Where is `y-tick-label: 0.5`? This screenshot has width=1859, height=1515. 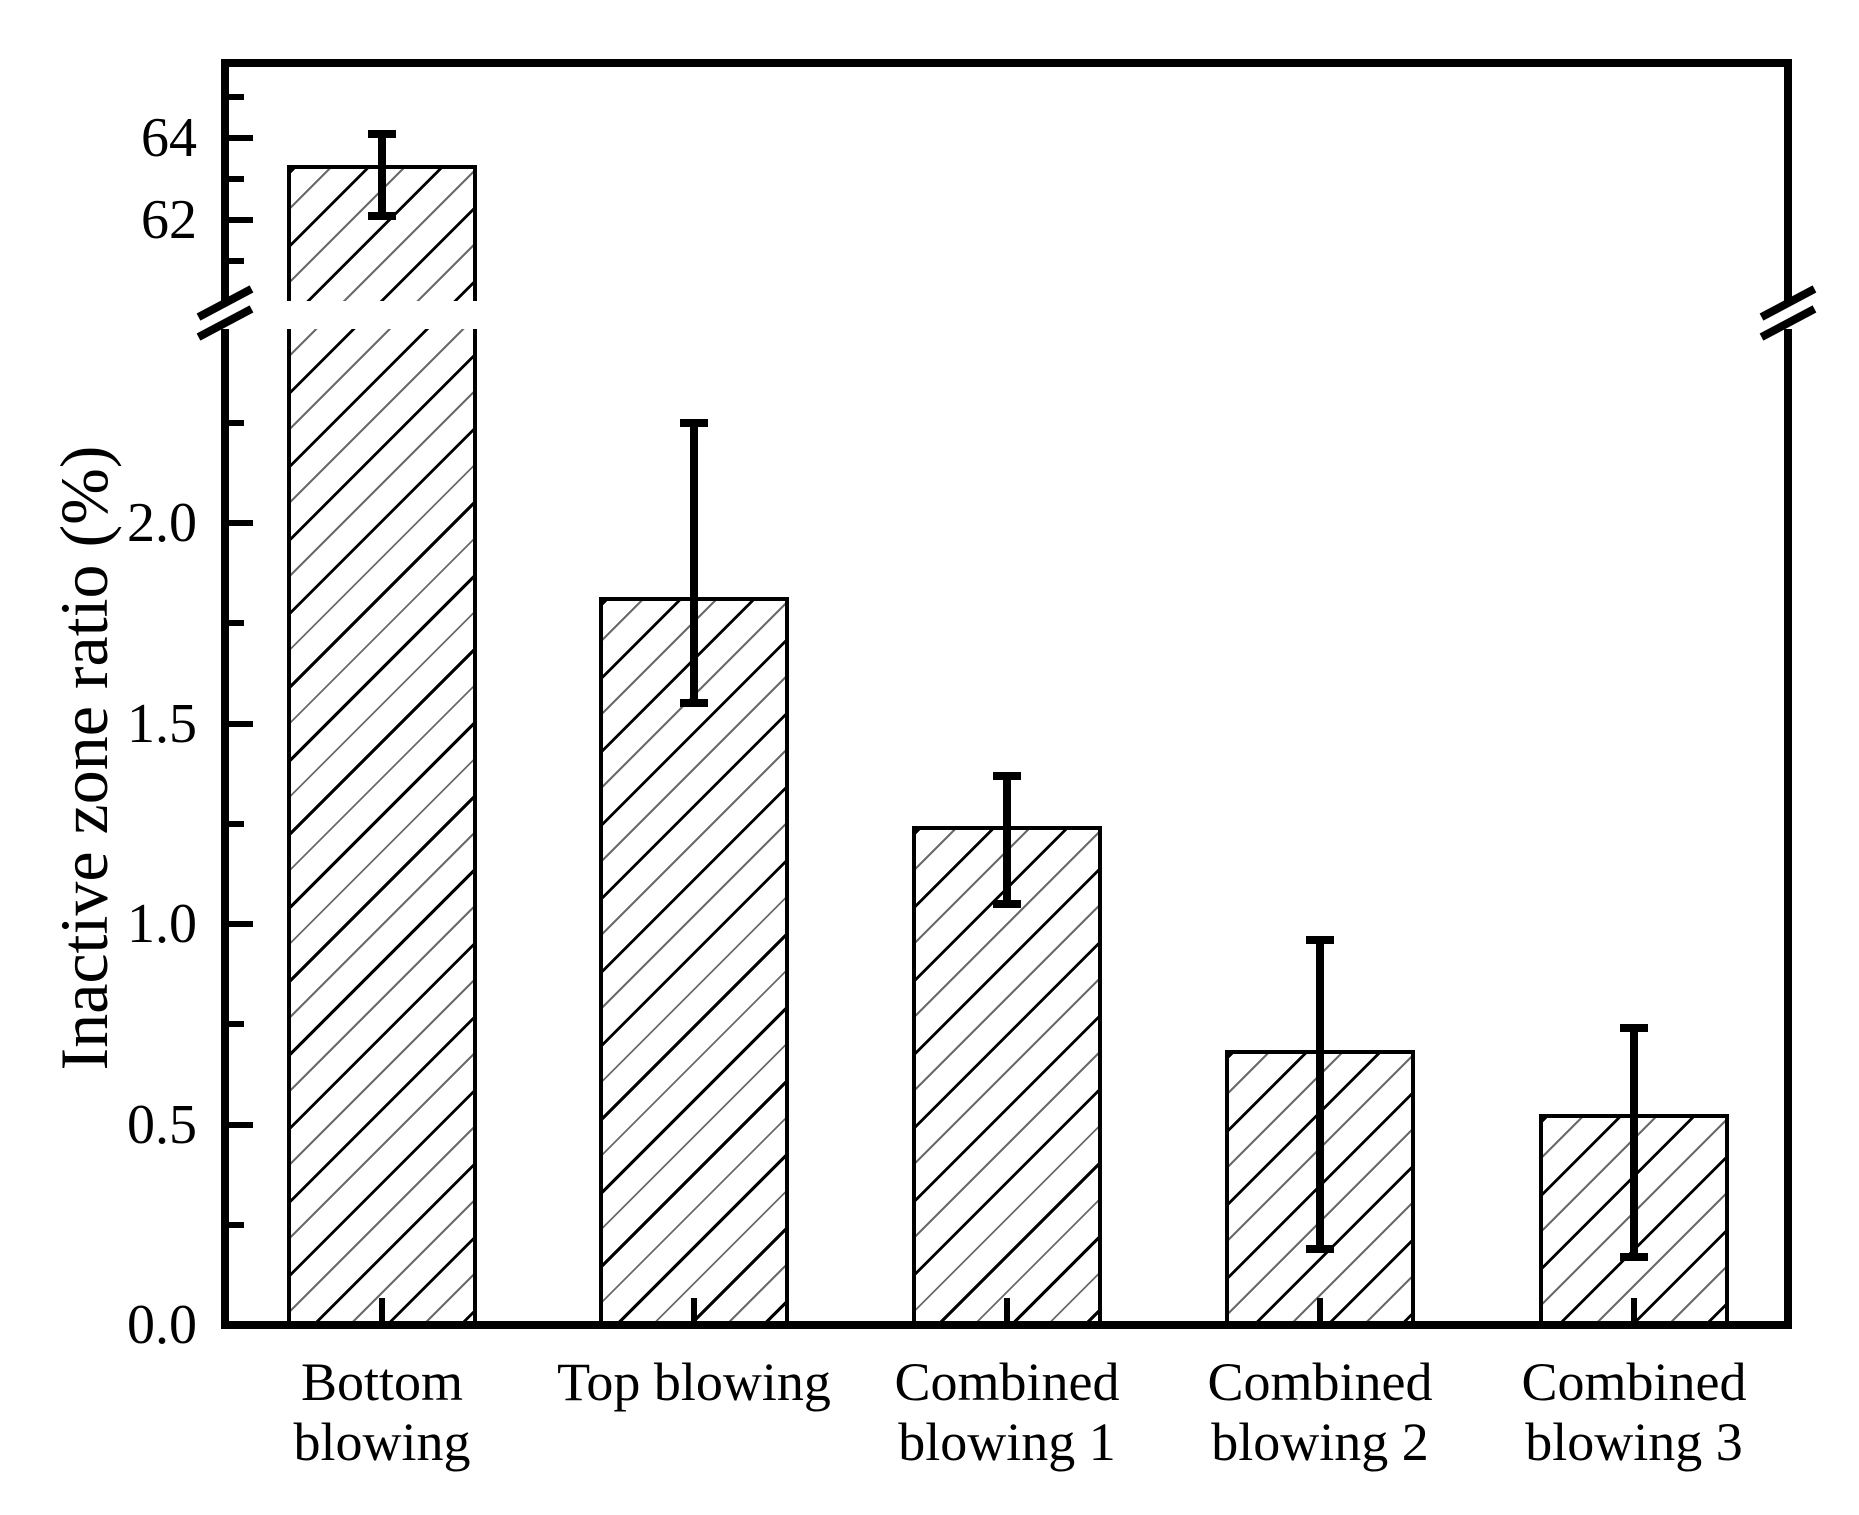 y-tick-label: 0.5 is located at coordinates (162, 1125).